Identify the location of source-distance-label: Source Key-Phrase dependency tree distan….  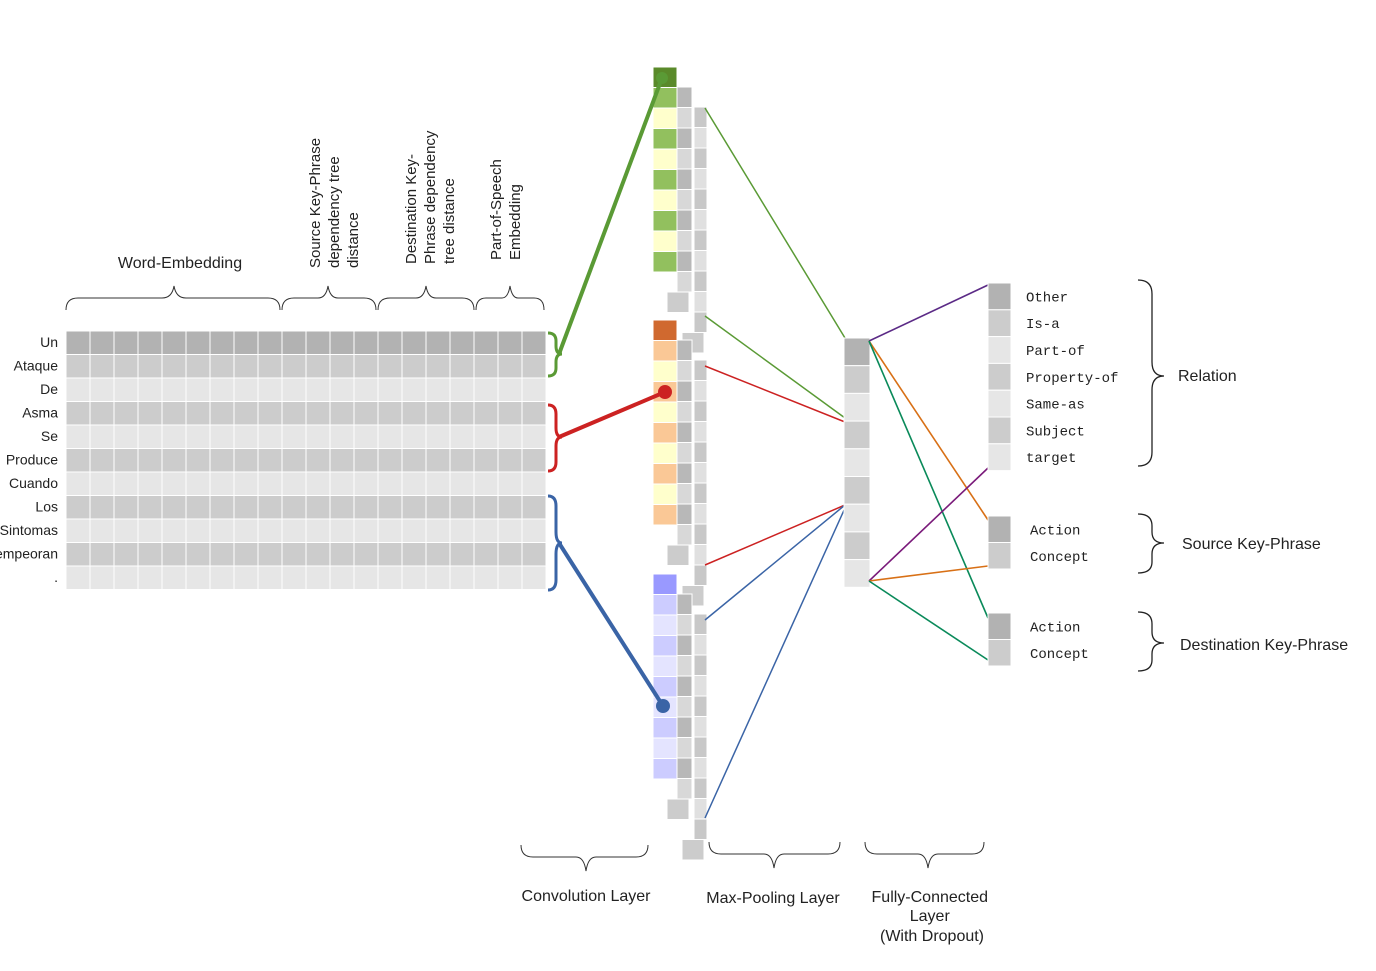
(334, 201).